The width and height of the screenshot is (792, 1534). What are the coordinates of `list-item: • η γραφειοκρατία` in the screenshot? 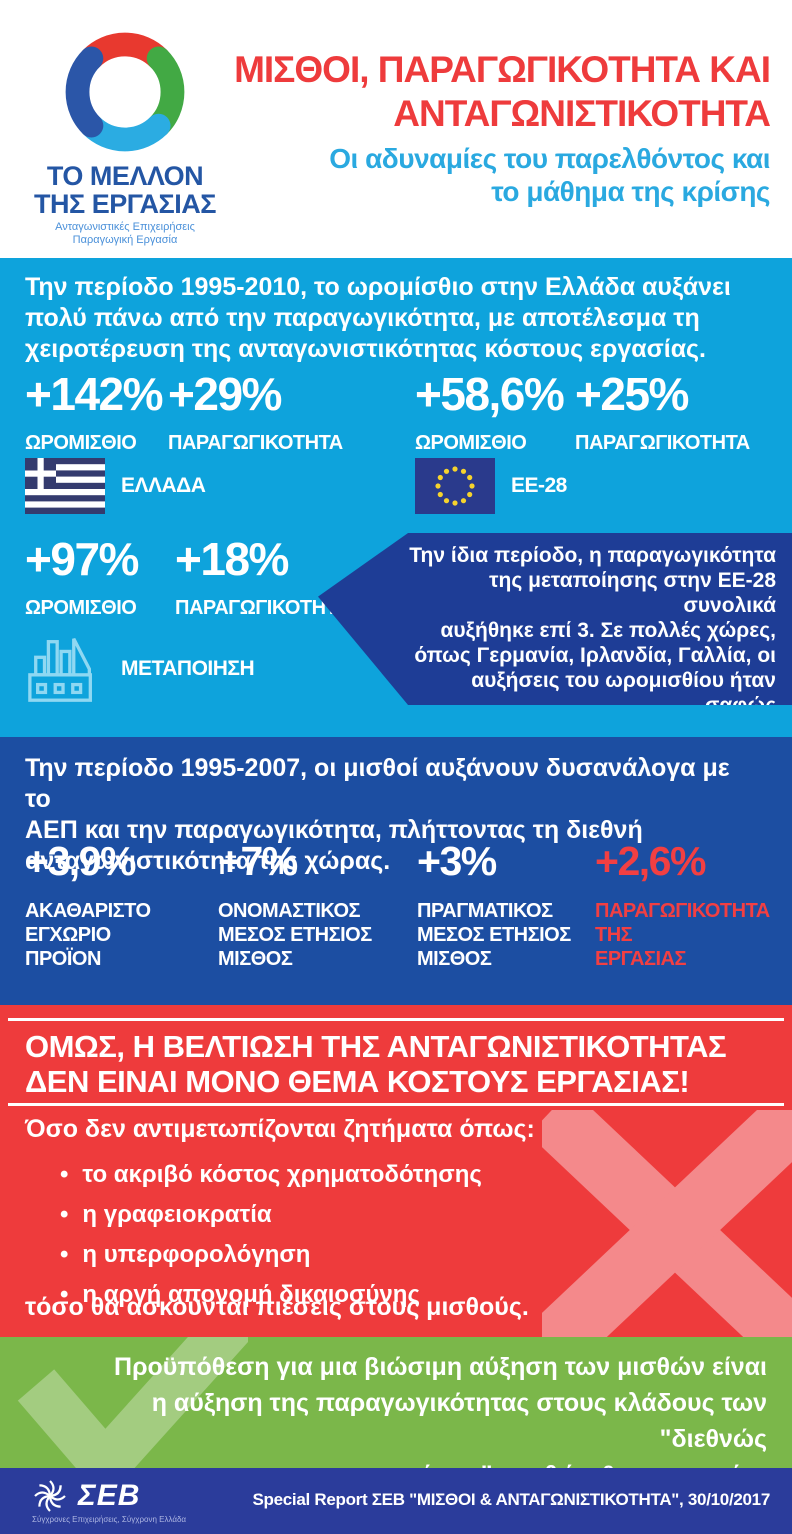 It's located at (271, 1215).